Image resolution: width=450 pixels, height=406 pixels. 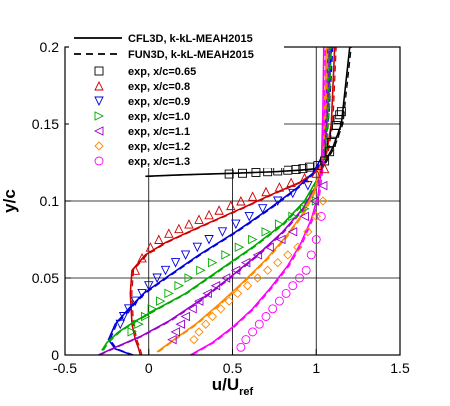 What do you see at coordinates (159, 102) in the screenshot?
I see `legend-label-series-2: exp, x/c=0.9` at bounding box center [159, 102].